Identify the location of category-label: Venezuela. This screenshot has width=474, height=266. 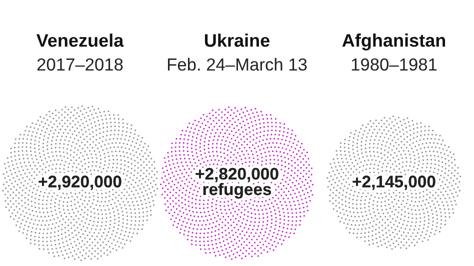
(80, 40).